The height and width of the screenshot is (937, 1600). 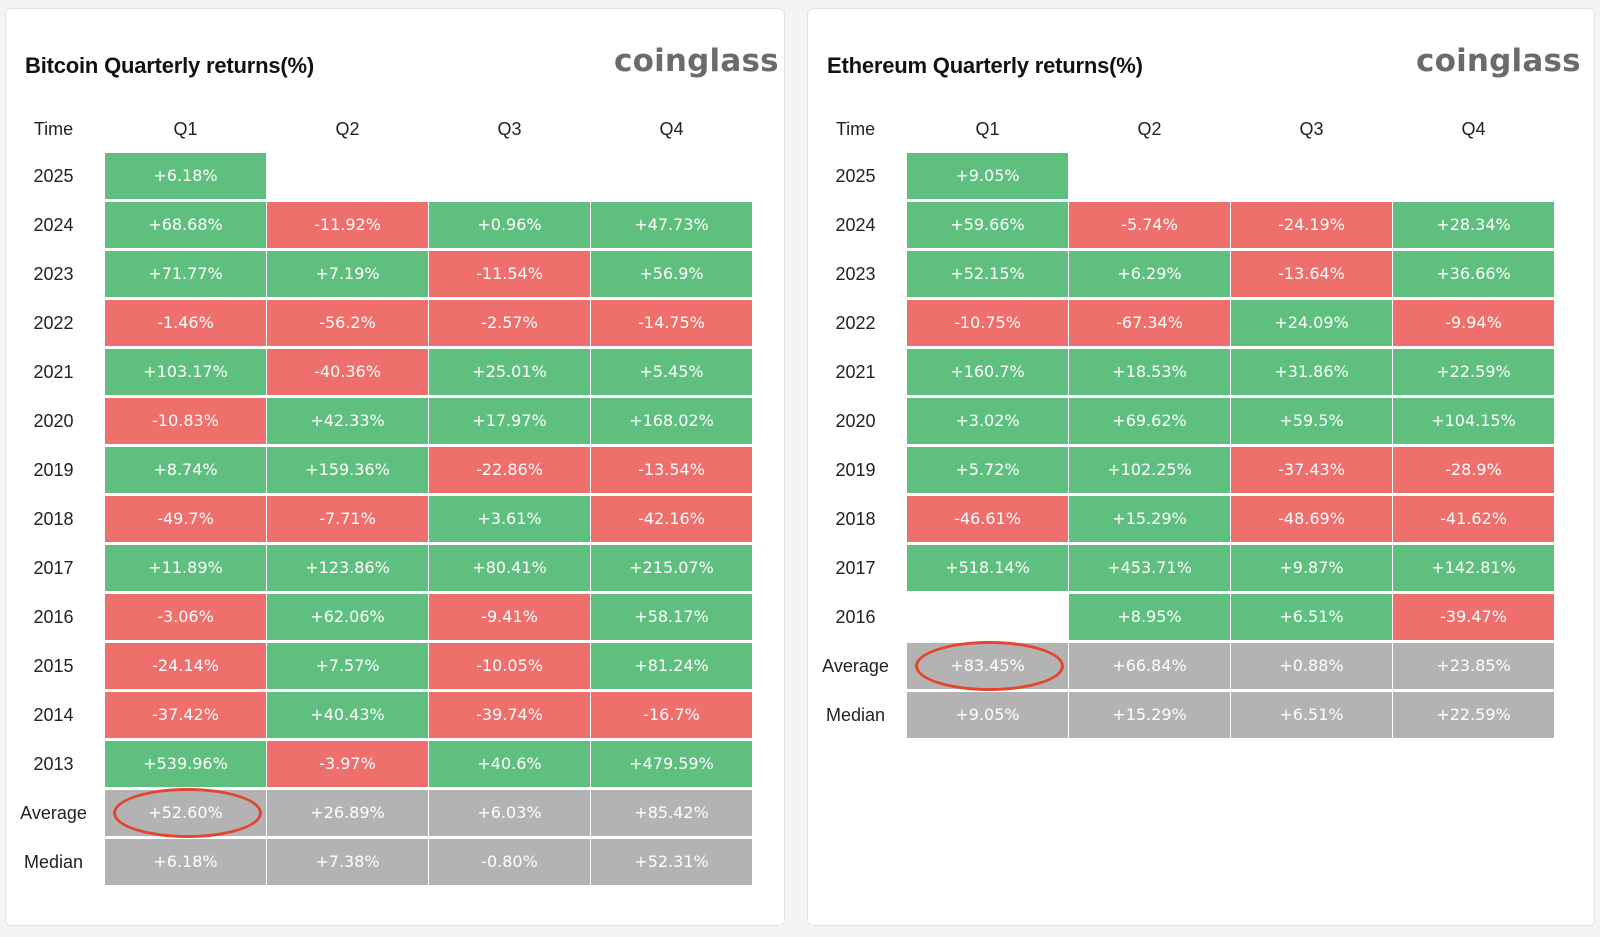 What do you see at coordinates (509, 225) in the screenshot?
I see `return-cell: +0.96%` at bounding box center [509, 225].